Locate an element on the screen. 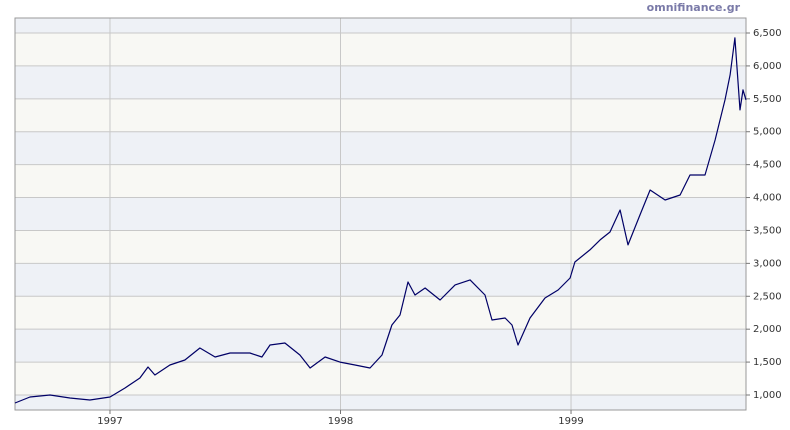 The height and width of the screenshot is (430, 790). y-tick-label: 3,000 is located at coordinates (767, 263).